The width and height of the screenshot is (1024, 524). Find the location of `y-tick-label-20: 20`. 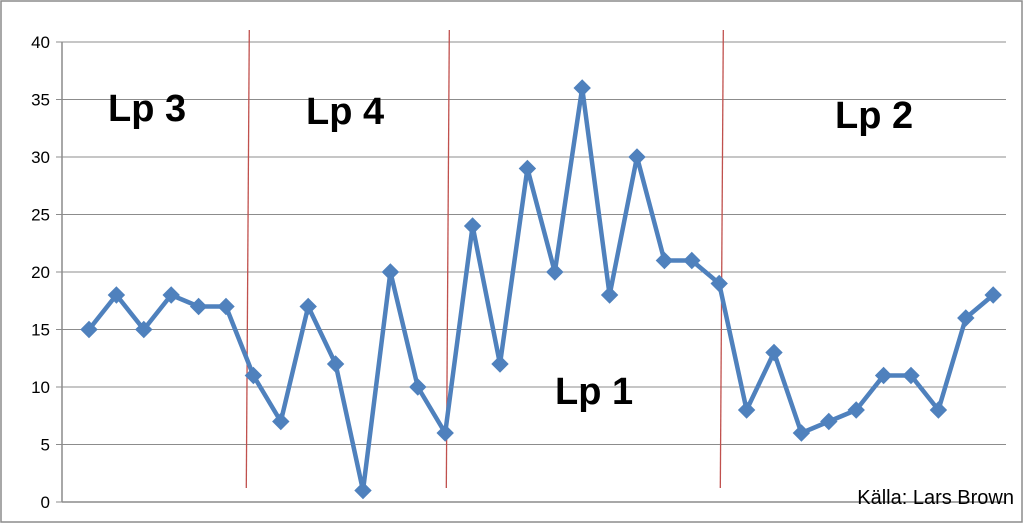

y-tick-label-20: 20 is located at coordinates (40, 272).